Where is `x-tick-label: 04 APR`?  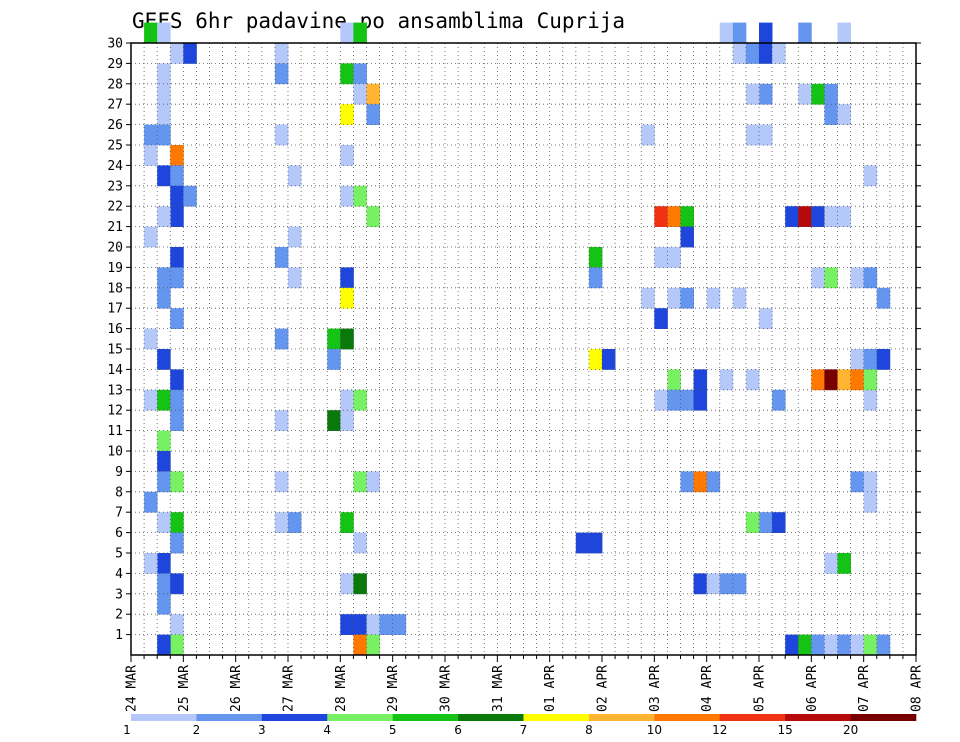
x-tick-label: 04 APR is located at coordinates (707, 688).